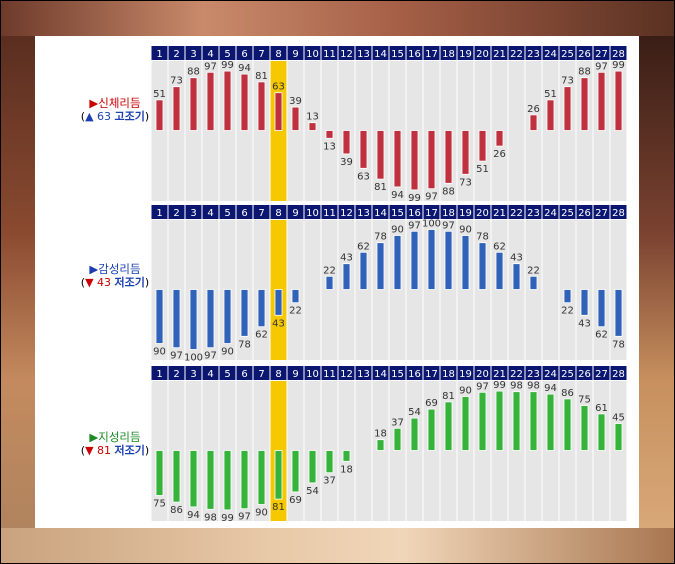 The height and width of the screenshot is (564, 675). I want to click on paren-close: ), so click(147, 450).